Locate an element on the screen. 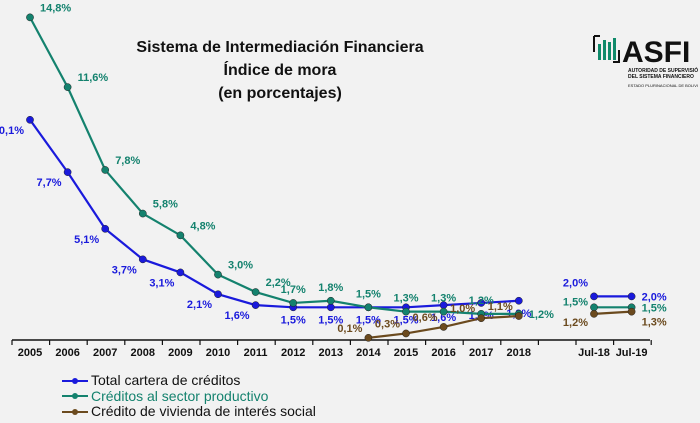 The width and height of the screenshot is (700, 423). data-label: 10,1% is located at coordinates (12, 131).